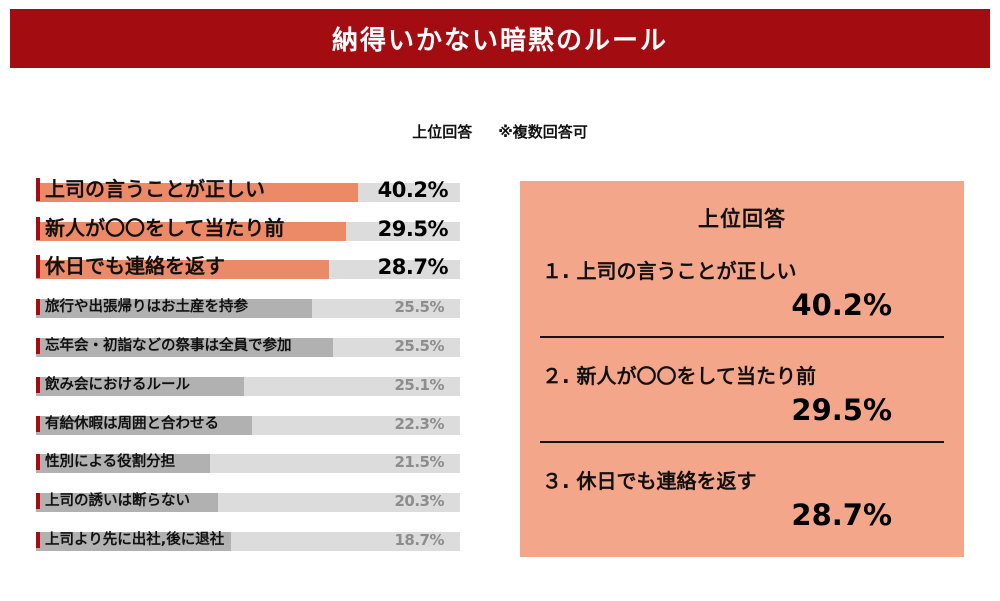 The height and width of the screenshot is (601, 1000). I want to click on bar-label: 新人が〇〇をして当たり前, so click(160, 228).